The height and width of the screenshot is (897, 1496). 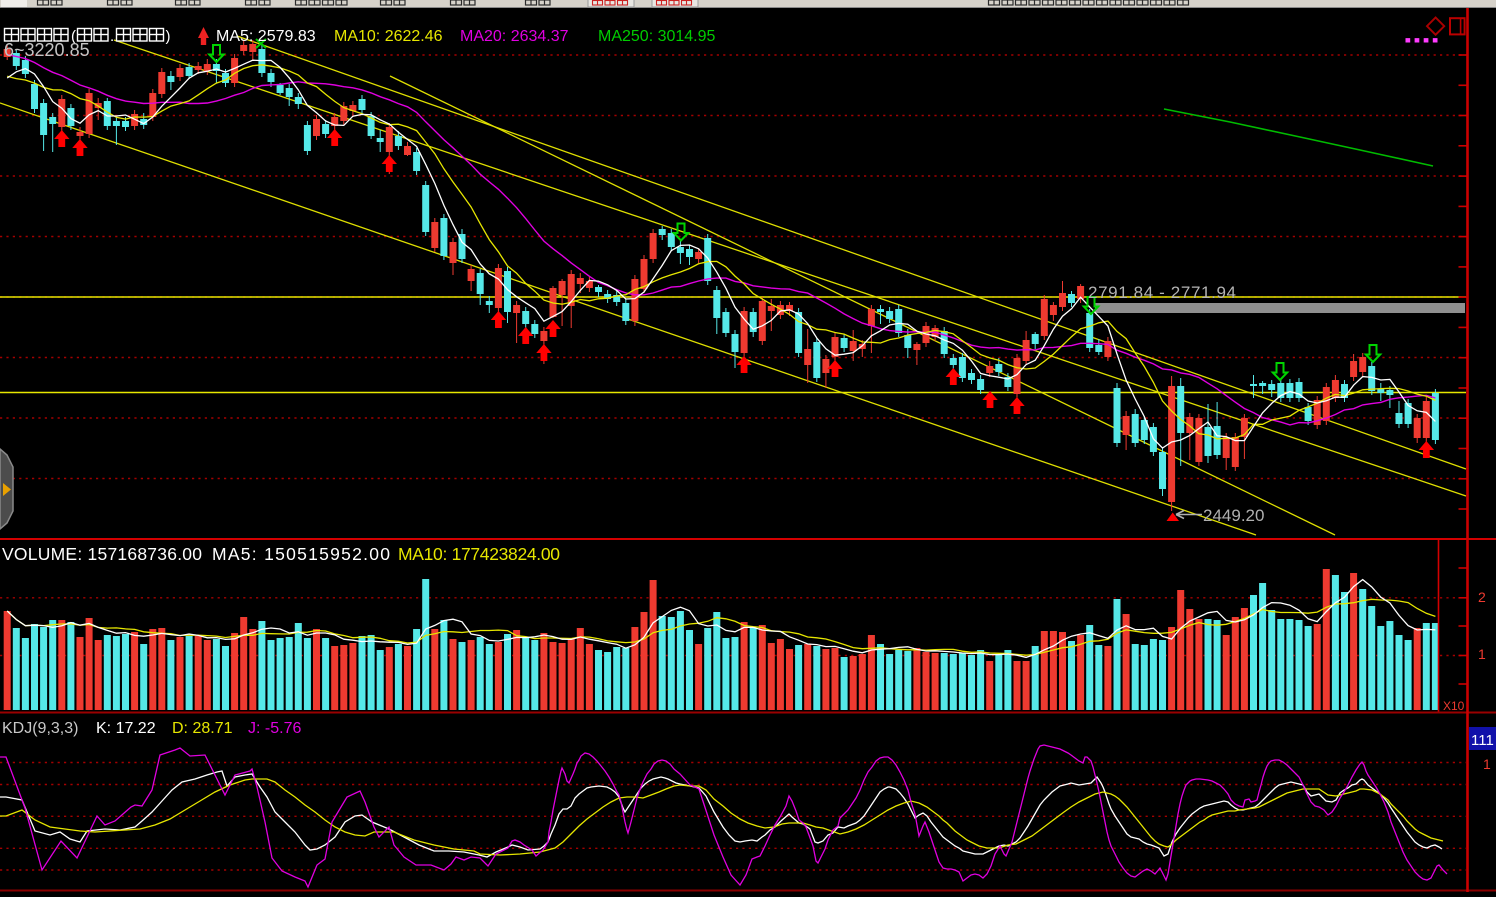 I want to click on svg-text: KDJ(9,3,3), so click(x=40, y=728).